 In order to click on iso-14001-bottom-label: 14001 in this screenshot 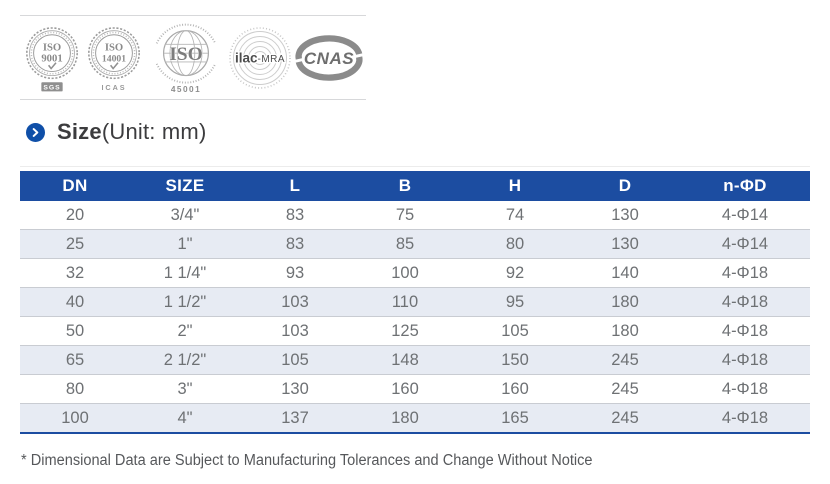, I will do `click(114, 58)`.